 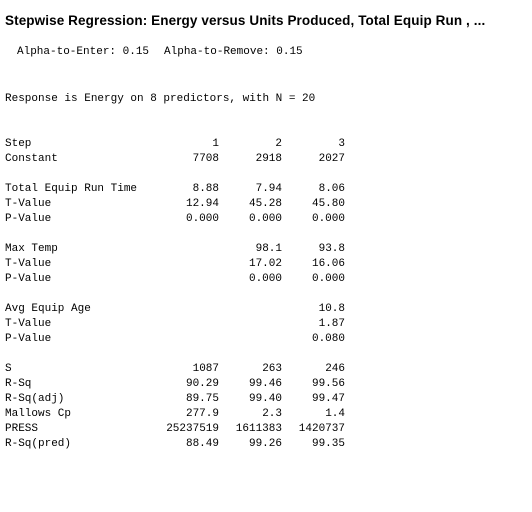 What do you see at coordinates (175, 324) in the screenshot?
I see `row-t-value: T-Value 1.87` at bounding box center [175, 324].